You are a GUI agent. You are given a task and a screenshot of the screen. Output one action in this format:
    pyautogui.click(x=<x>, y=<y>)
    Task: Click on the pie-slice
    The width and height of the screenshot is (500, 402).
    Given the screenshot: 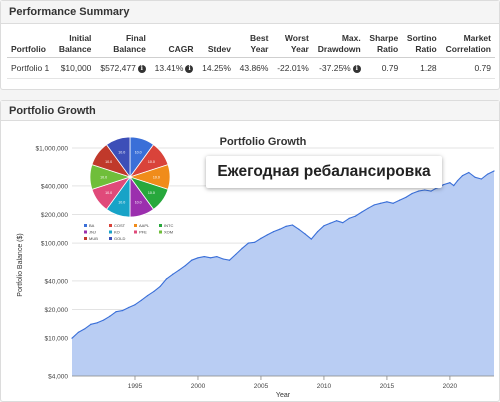 What is the action you would take?
    pyautogui.click(x=118, y=157)
    